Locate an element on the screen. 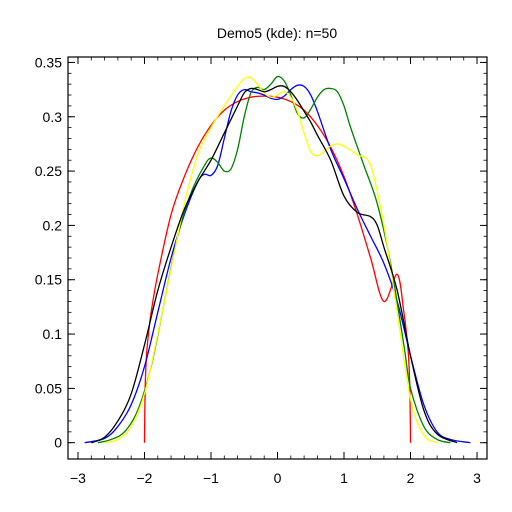  x-tick-label: 2 is located at coordinates (411, 478).